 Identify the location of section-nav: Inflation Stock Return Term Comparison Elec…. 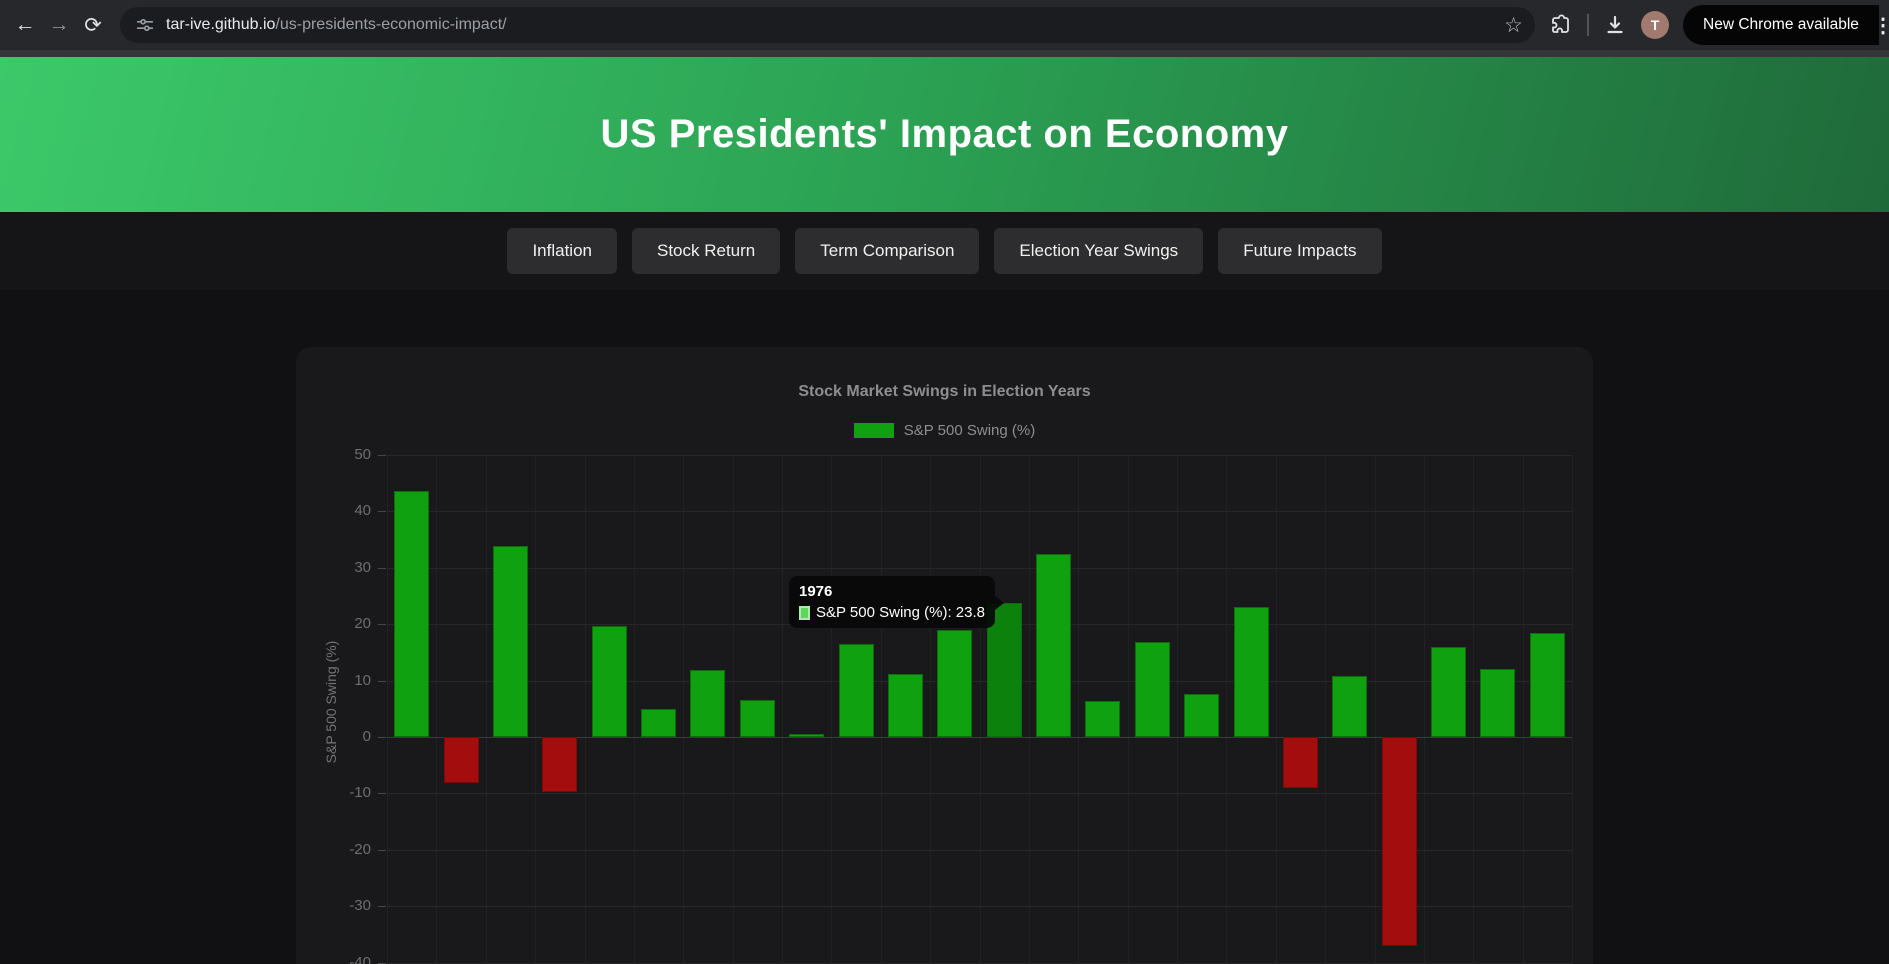
(944, 251).